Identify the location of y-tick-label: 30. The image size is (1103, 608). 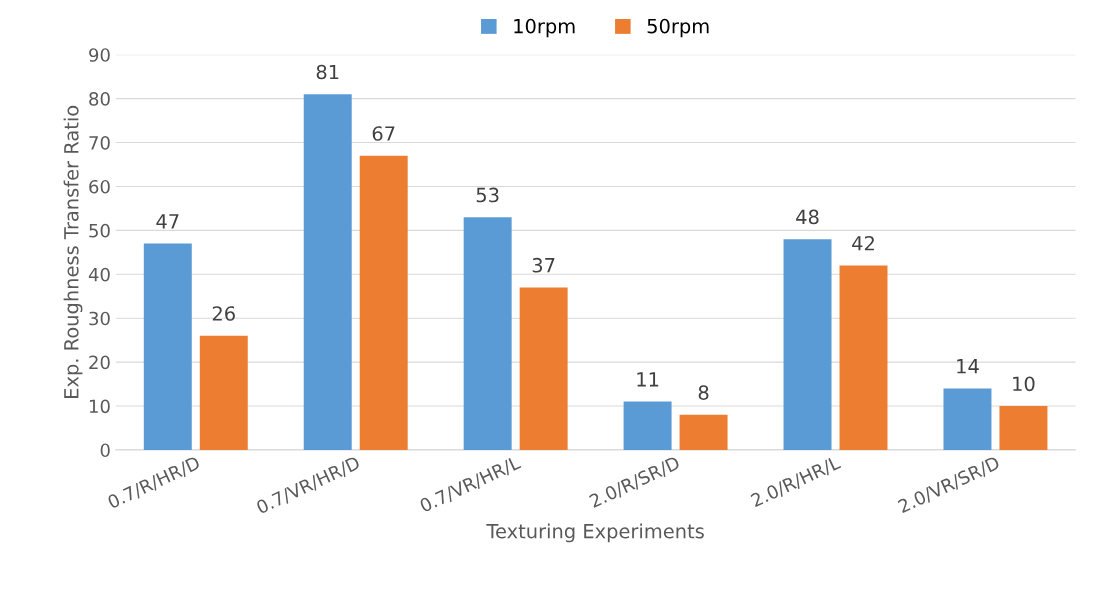
(99, 318).